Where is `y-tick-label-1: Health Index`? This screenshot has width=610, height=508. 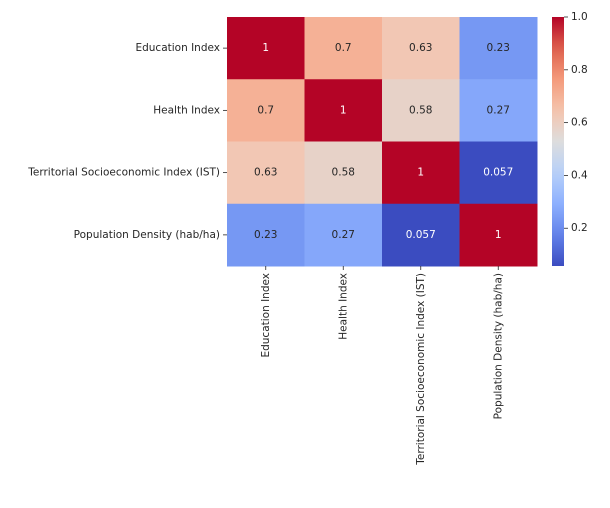
y-tick-label-1: Health Index is located at coordinates (186, 110).